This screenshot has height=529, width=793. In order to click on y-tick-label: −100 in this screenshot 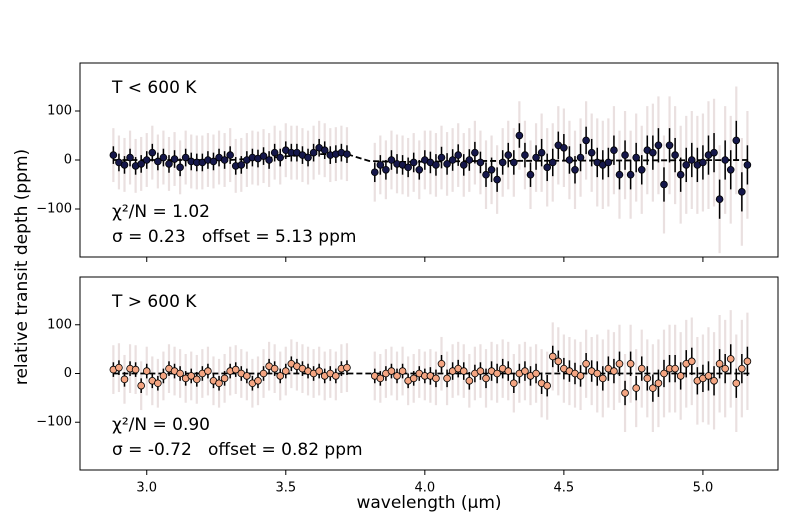, I will do `click(54, 422)`.